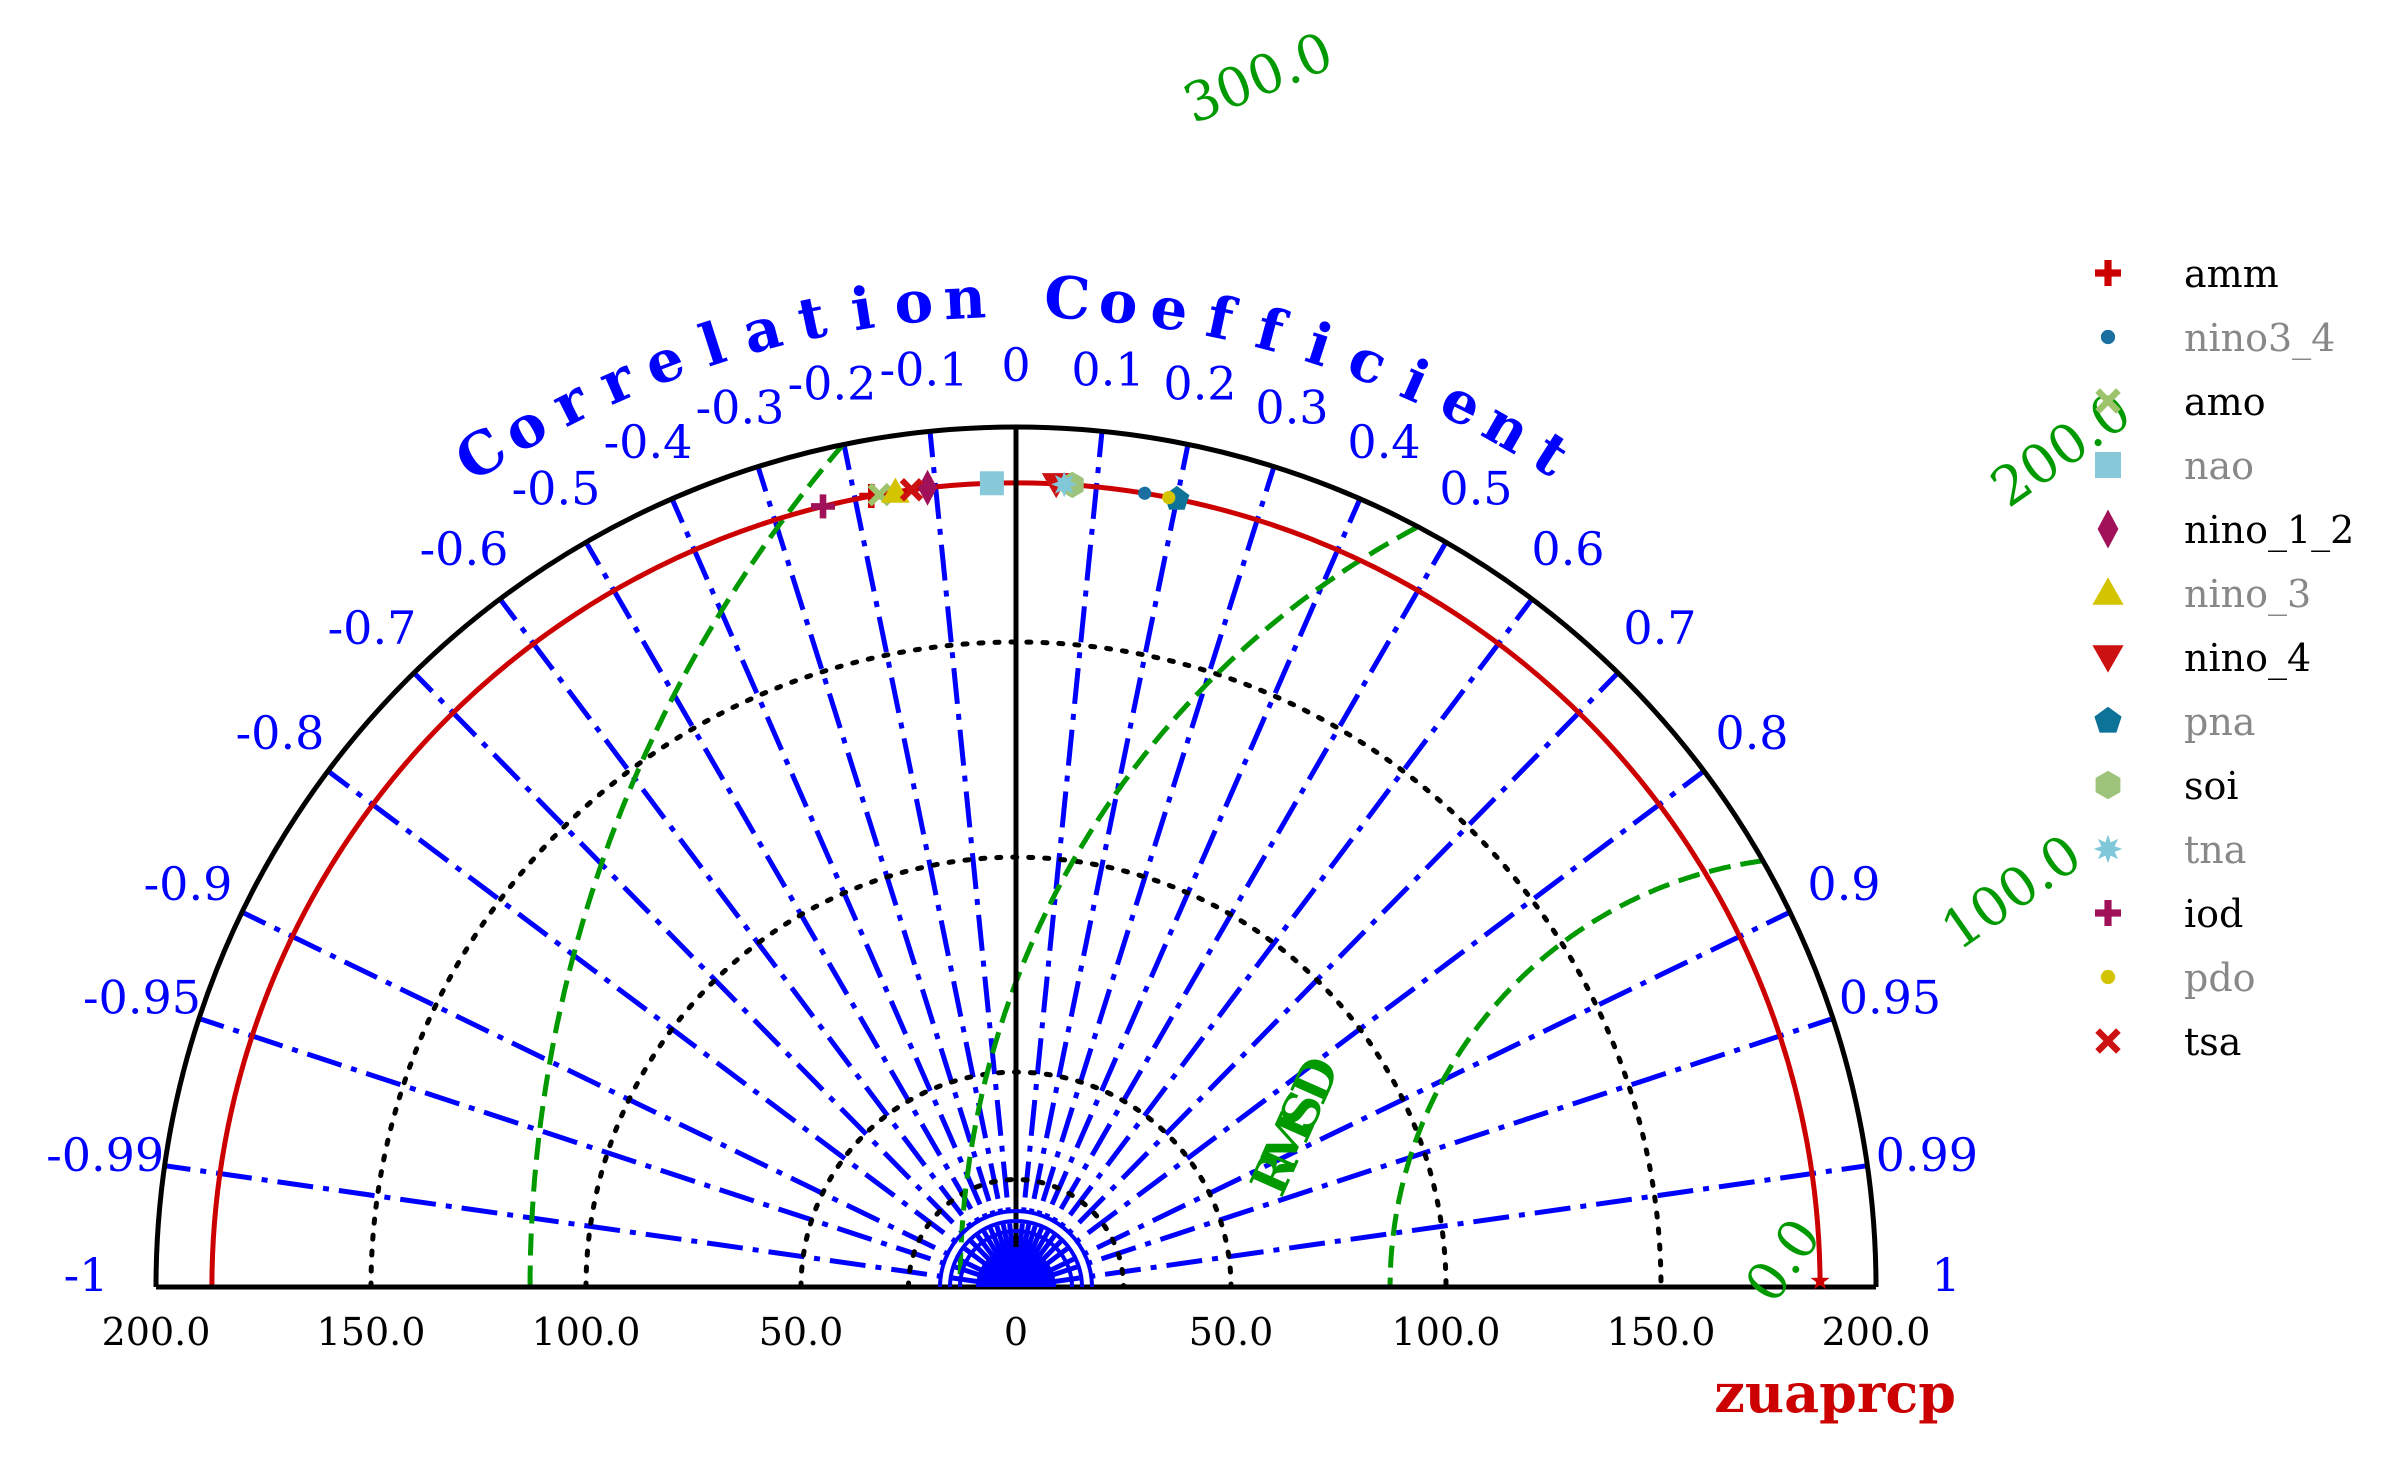 The image size is (2403, 1457). I want to click on correlation-tick-label: -0.4, so click(648, 442).